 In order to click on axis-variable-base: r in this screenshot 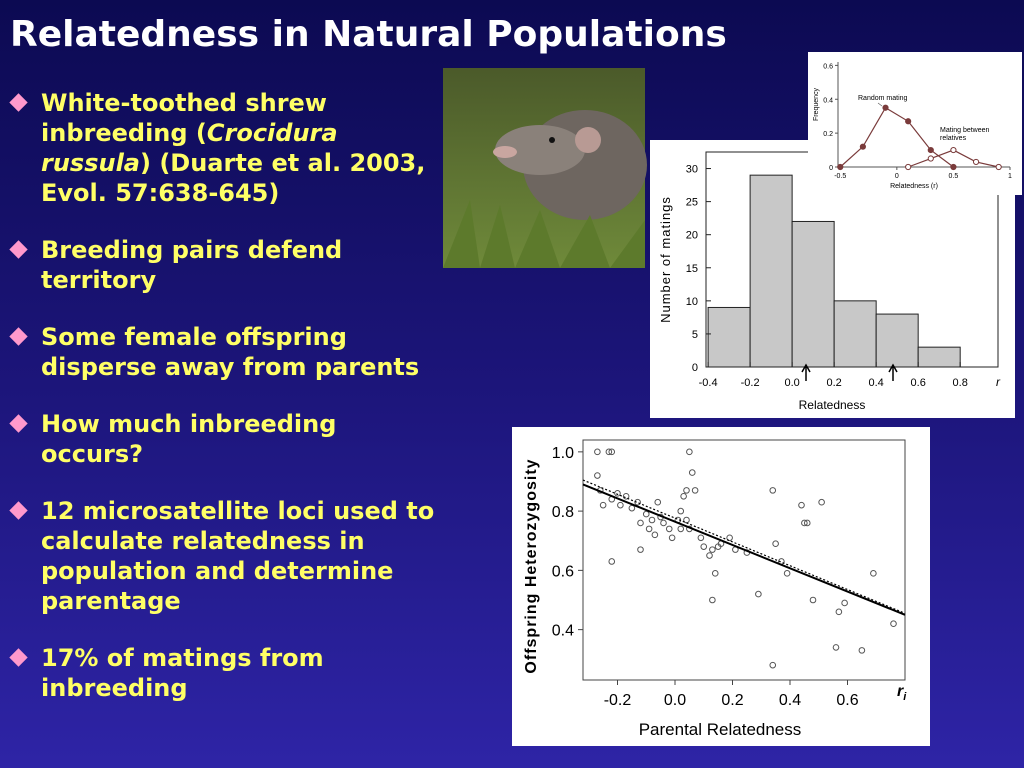, I will do `click(900, 691)`.